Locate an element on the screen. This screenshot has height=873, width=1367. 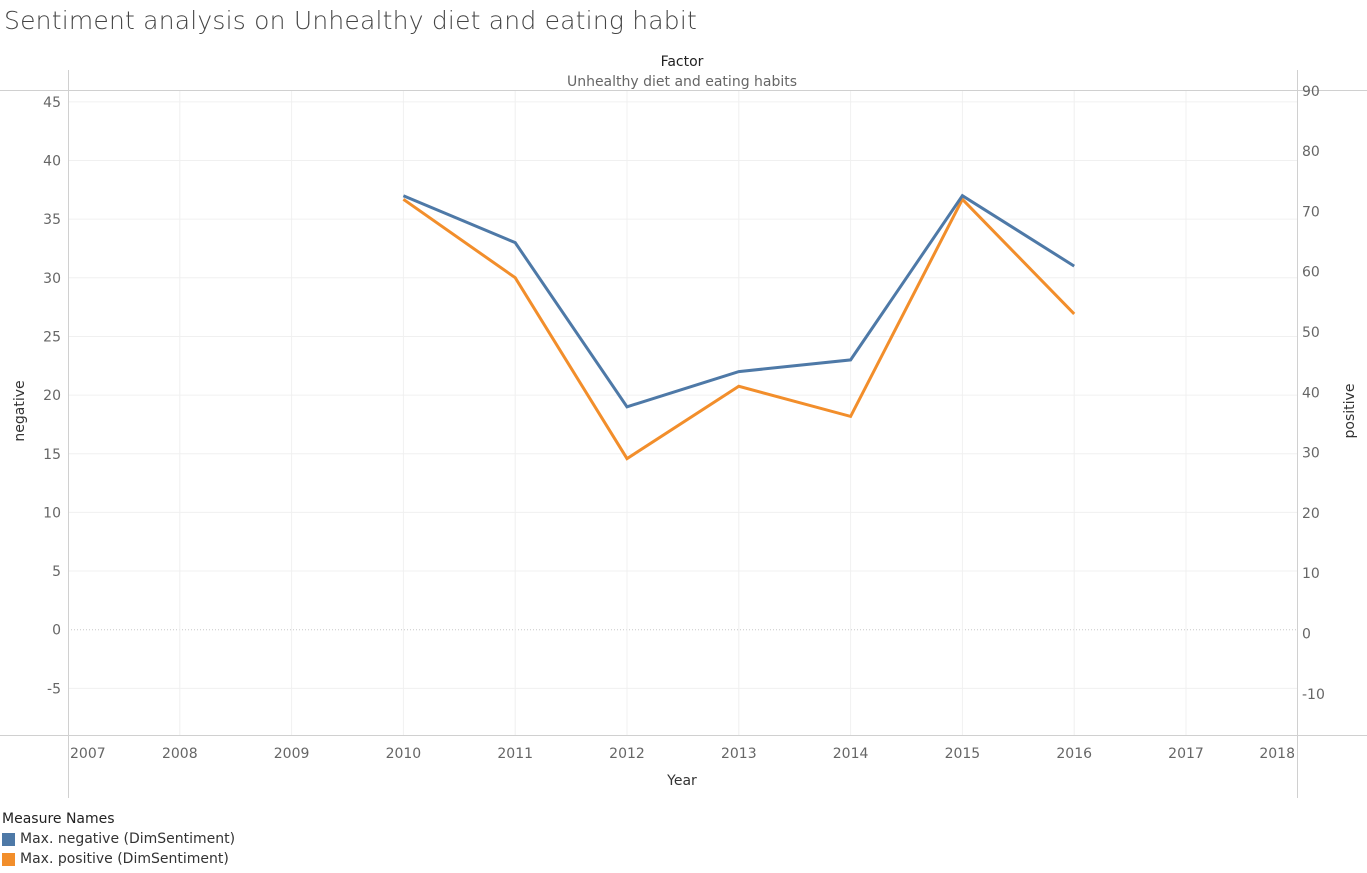
y-left-tick-label: 5 is located at coordinates (56, 572).